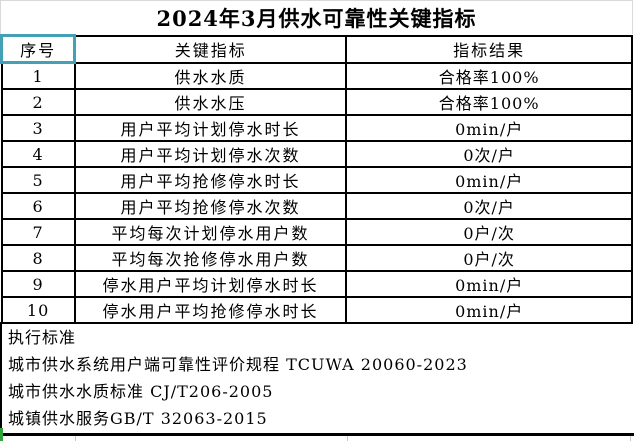 Image resolution: width=634 pixels, height=441 pixels. Describe the element at coordinates (38, 284) in the screenshot. I see `row-no-cell: 9` at that location.